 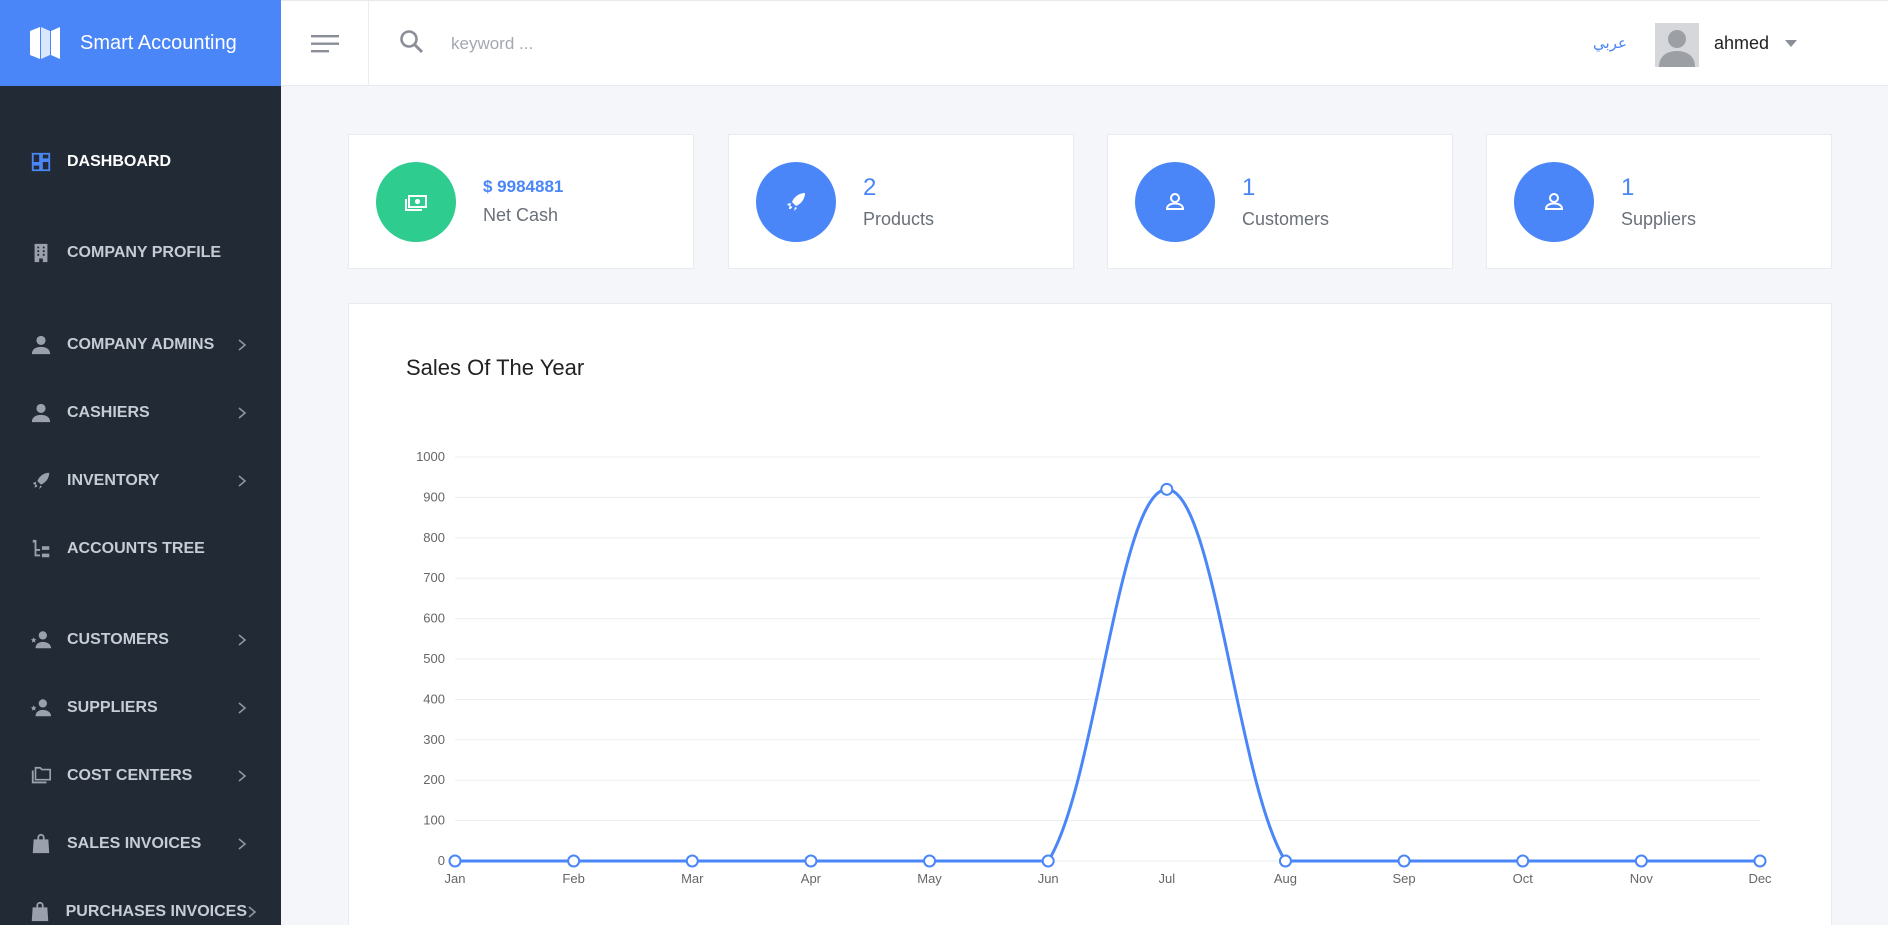 I want to click on user-icon, so click(x=1175, y=201).